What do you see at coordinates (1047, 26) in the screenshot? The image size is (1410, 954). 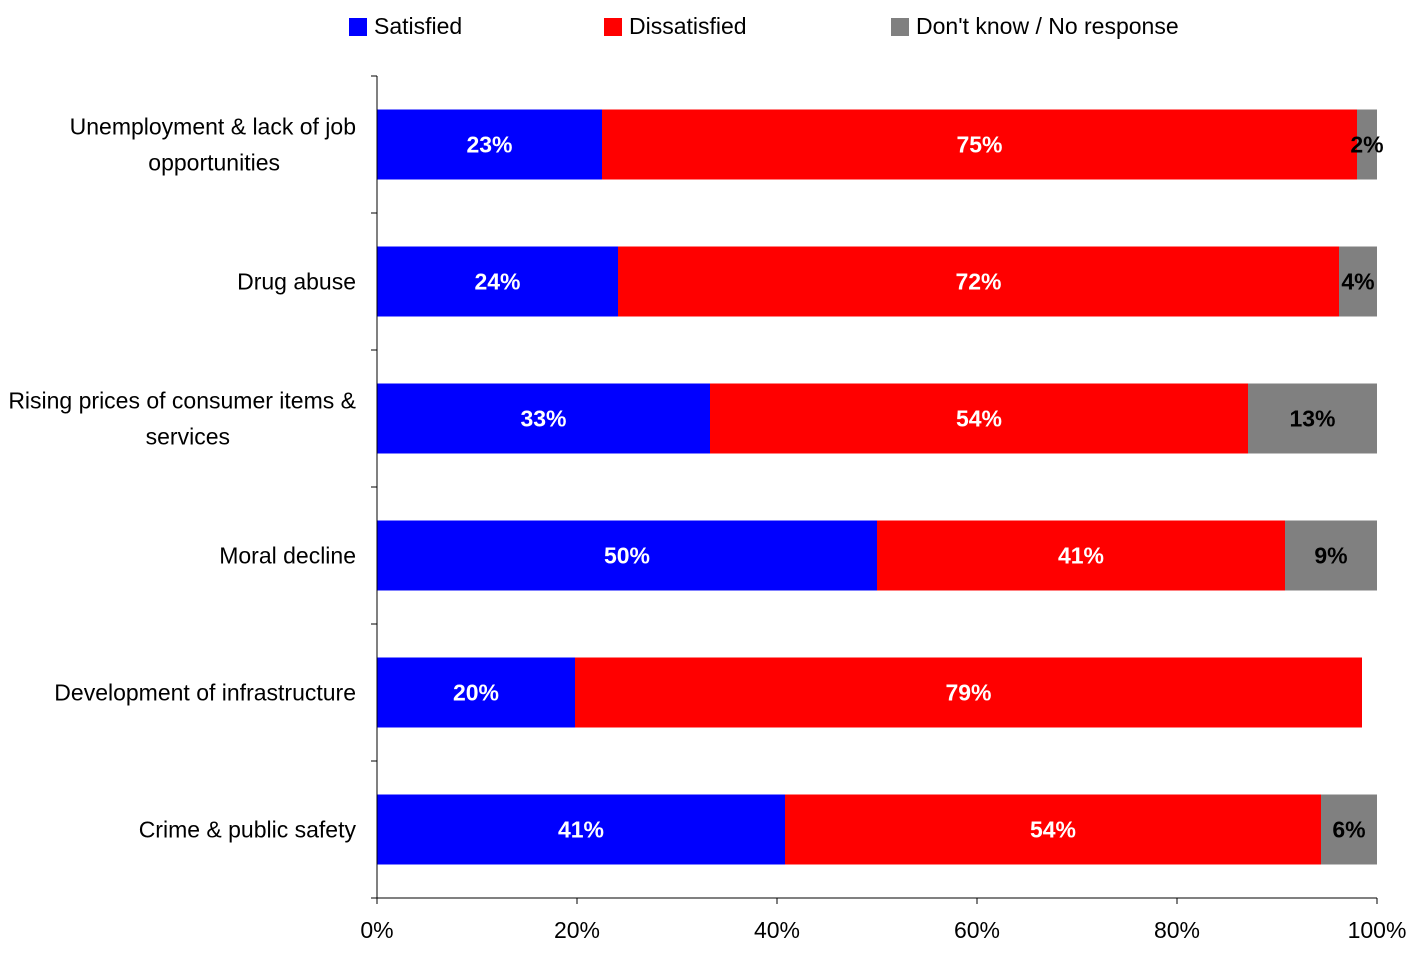 I see `legend-label: Don't know / No response` at bounding box center [1047, 26].